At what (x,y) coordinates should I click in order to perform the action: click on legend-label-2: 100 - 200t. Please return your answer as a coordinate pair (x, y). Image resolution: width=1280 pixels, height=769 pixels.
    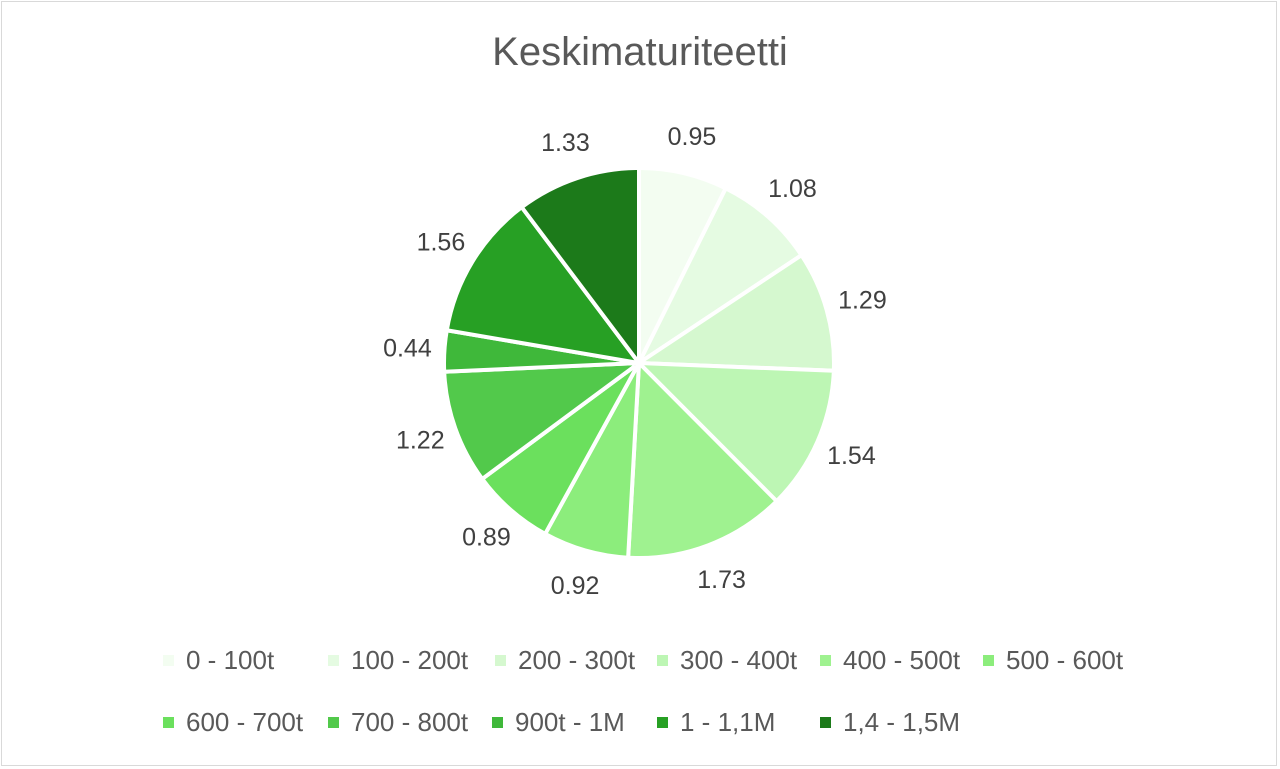
    Looking at the image, I should click on (410, 660).